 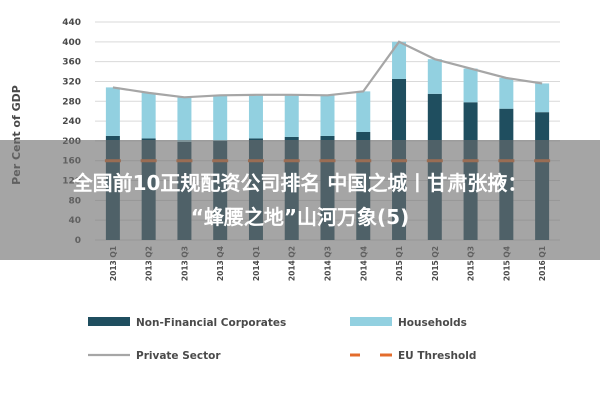 What do you see at coordinates (109, 321) in the screenshot?
I see `legend-swatch-non-financial-corporates` at bounding box center [109, 321].